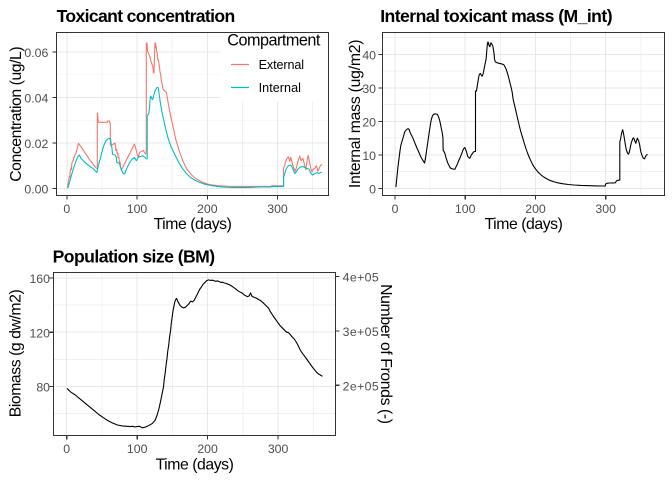  I want to click on svg-text: 30, so click(369, 89).